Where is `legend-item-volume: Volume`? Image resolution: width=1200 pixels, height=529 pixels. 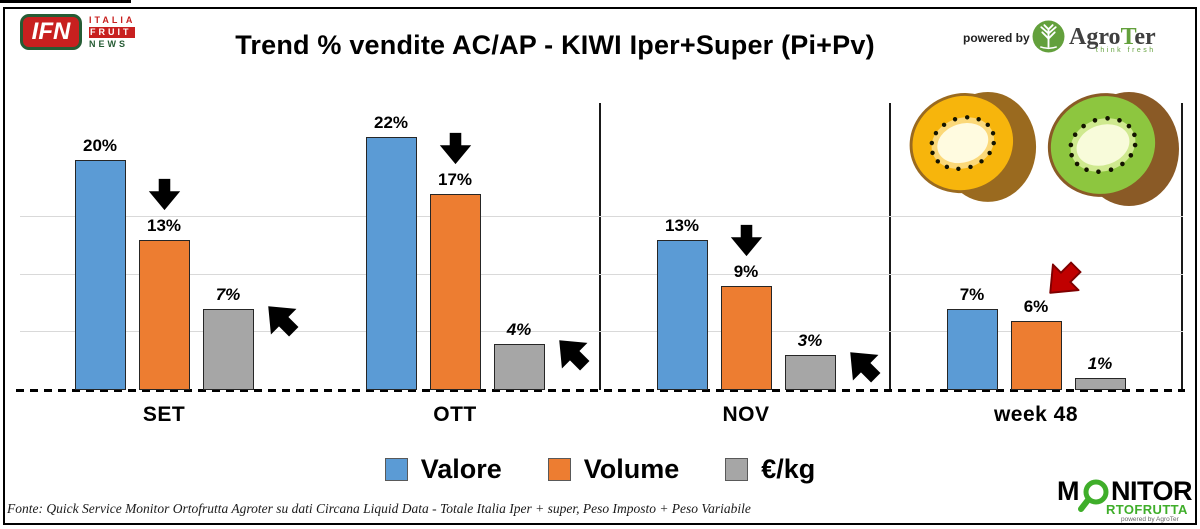 legend-item-volume: Volume is located at coordinates (613, 469).